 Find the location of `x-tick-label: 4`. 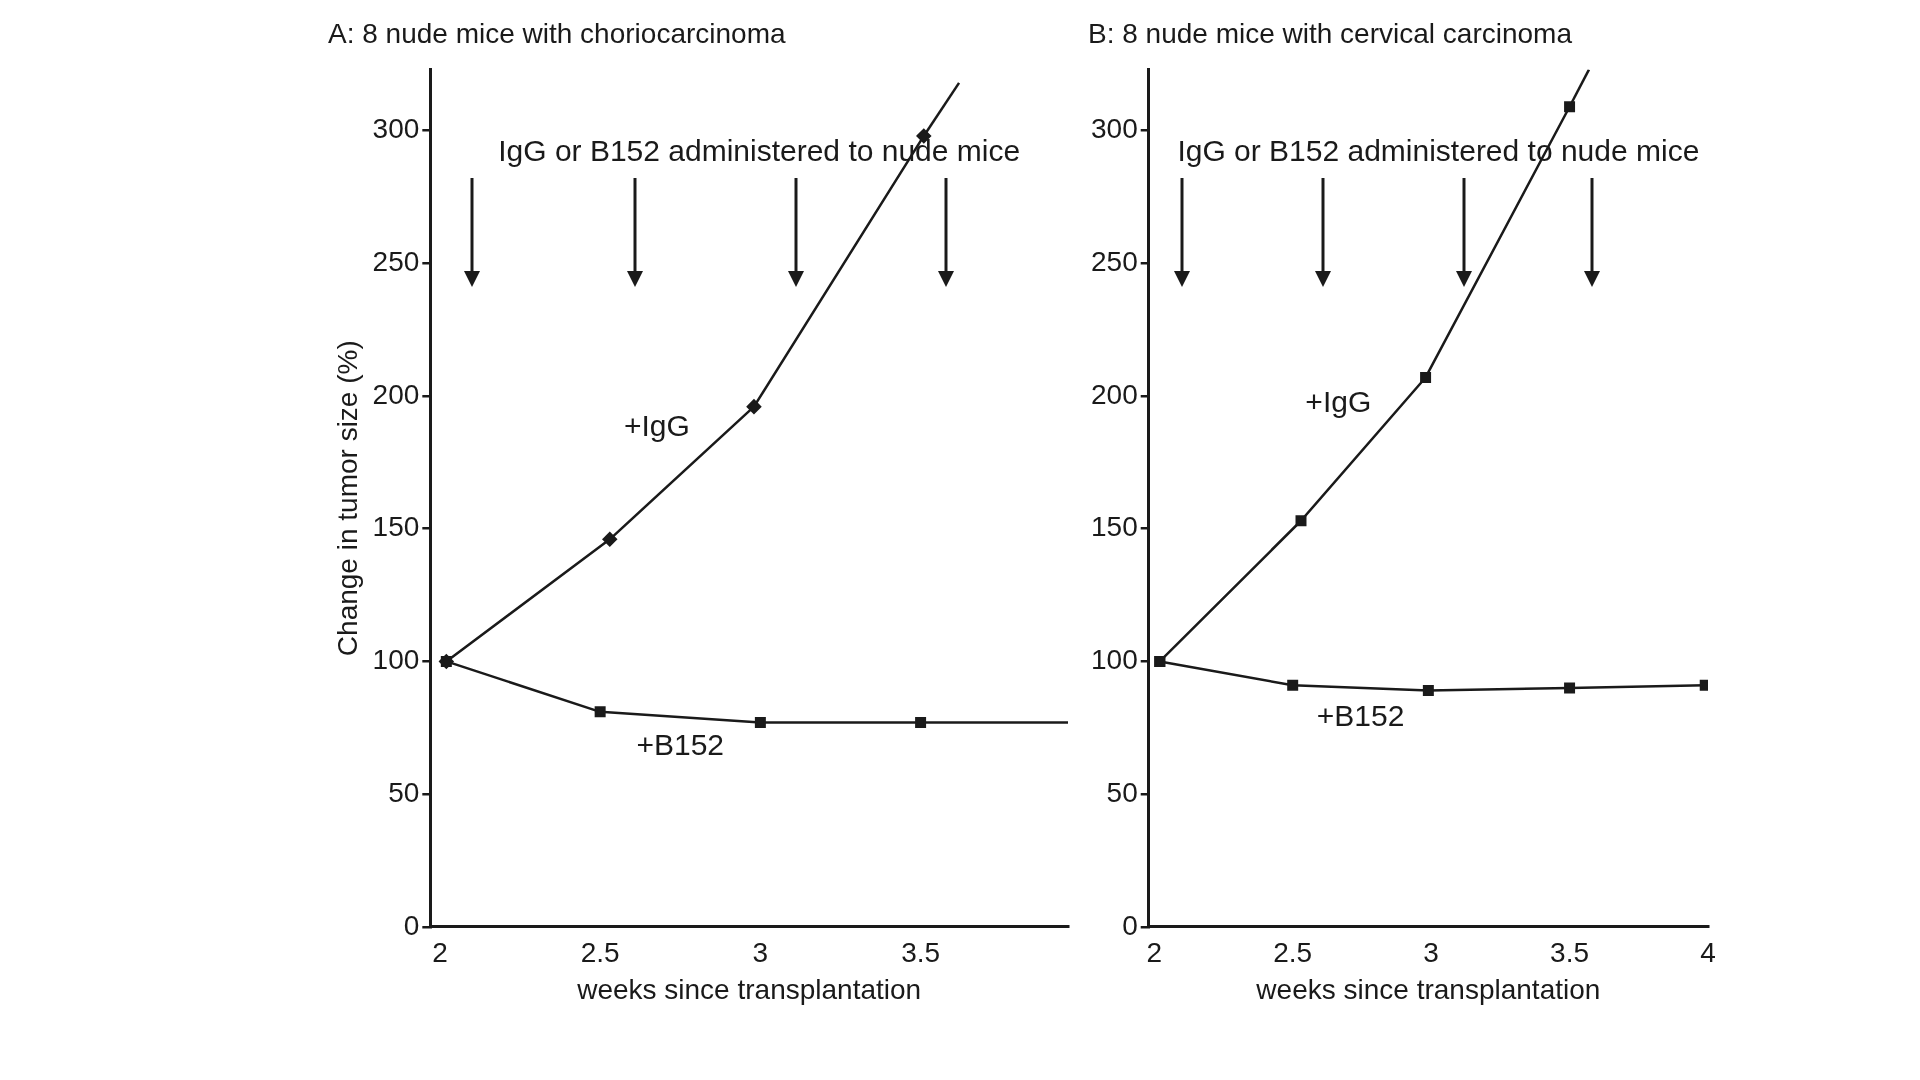

x-tick-label: 4 is located at coordinates (1708, 953).